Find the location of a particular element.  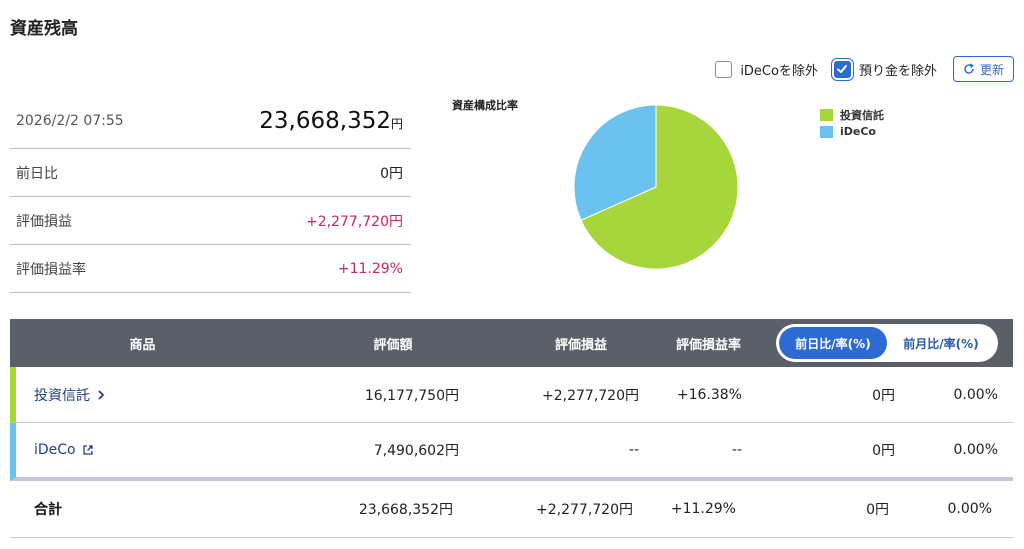

exclude-deposit-checkbox is located at coordinates (842, 69).